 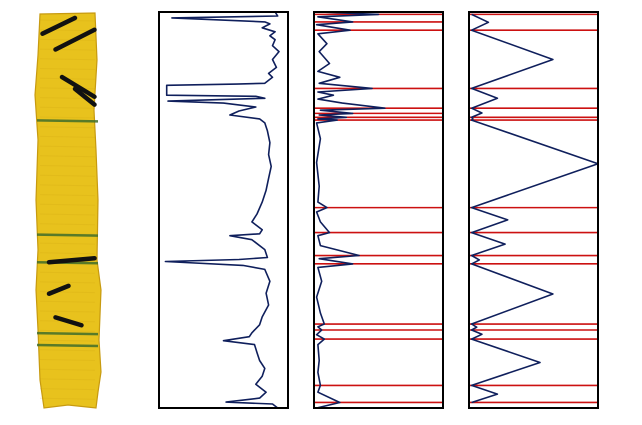 I want to click on derivative-profile-line, so click(x=350, y=210).